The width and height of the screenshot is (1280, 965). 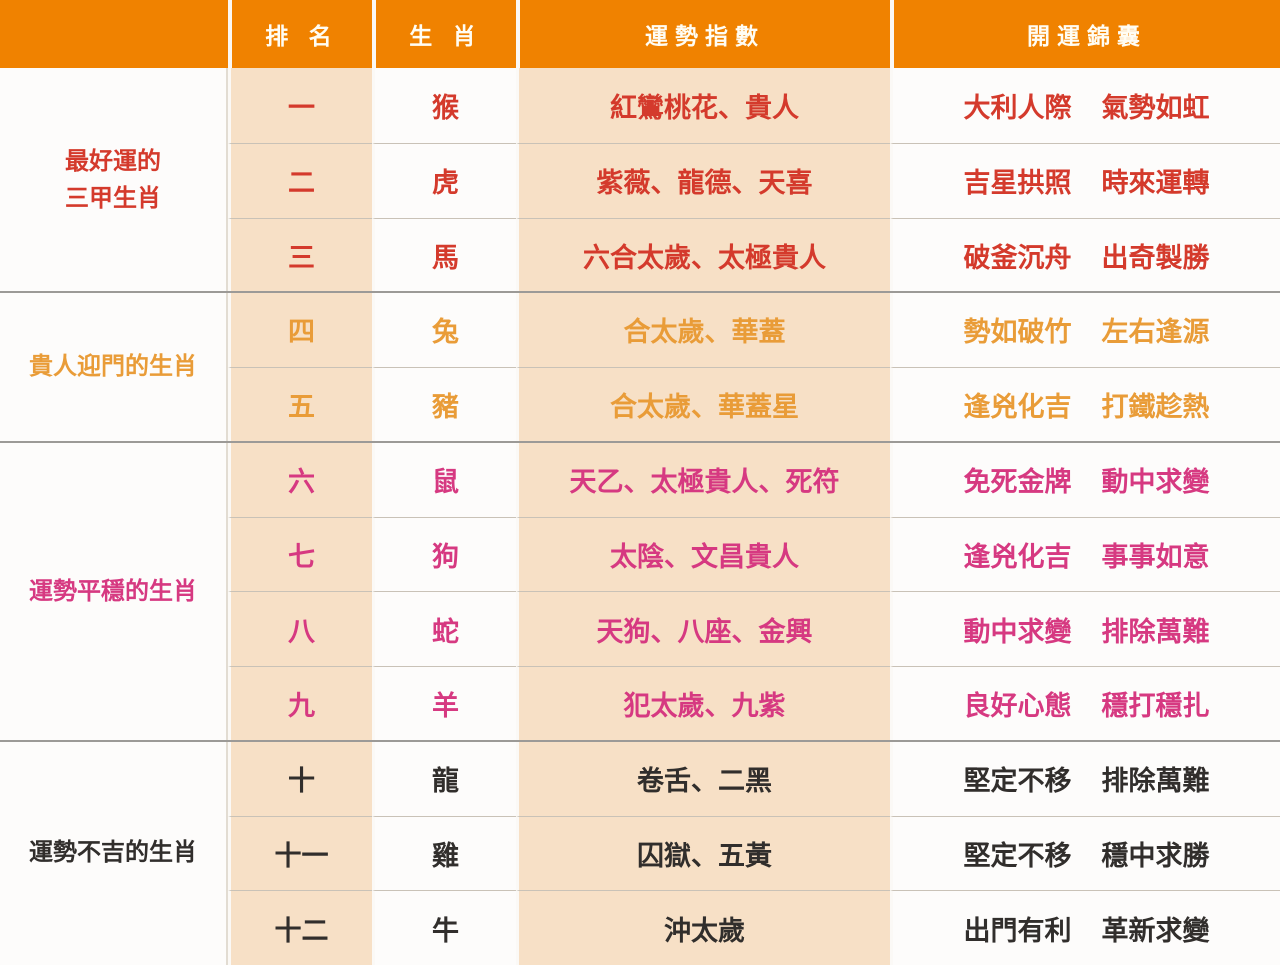 I want to click on lucky-tip-phrase: 氣勢如虹, so click(x=1155, y=107).